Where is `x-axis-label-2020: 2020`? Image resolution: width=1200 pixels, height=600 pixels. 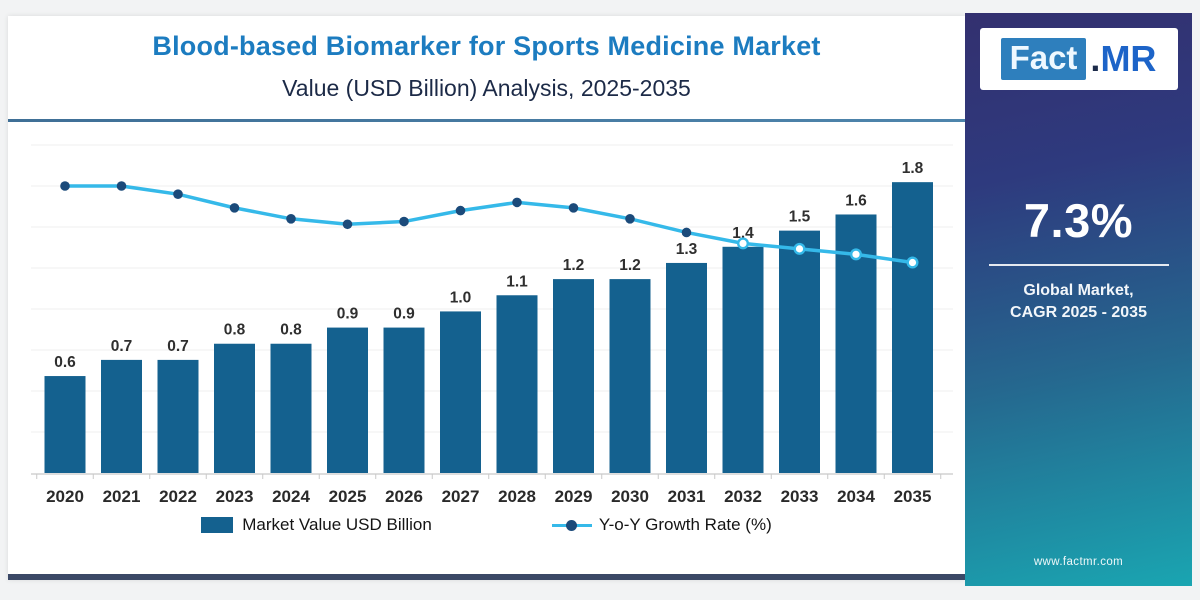 x-axis-label-2020: 2020 is located at coordinates (65, 496).